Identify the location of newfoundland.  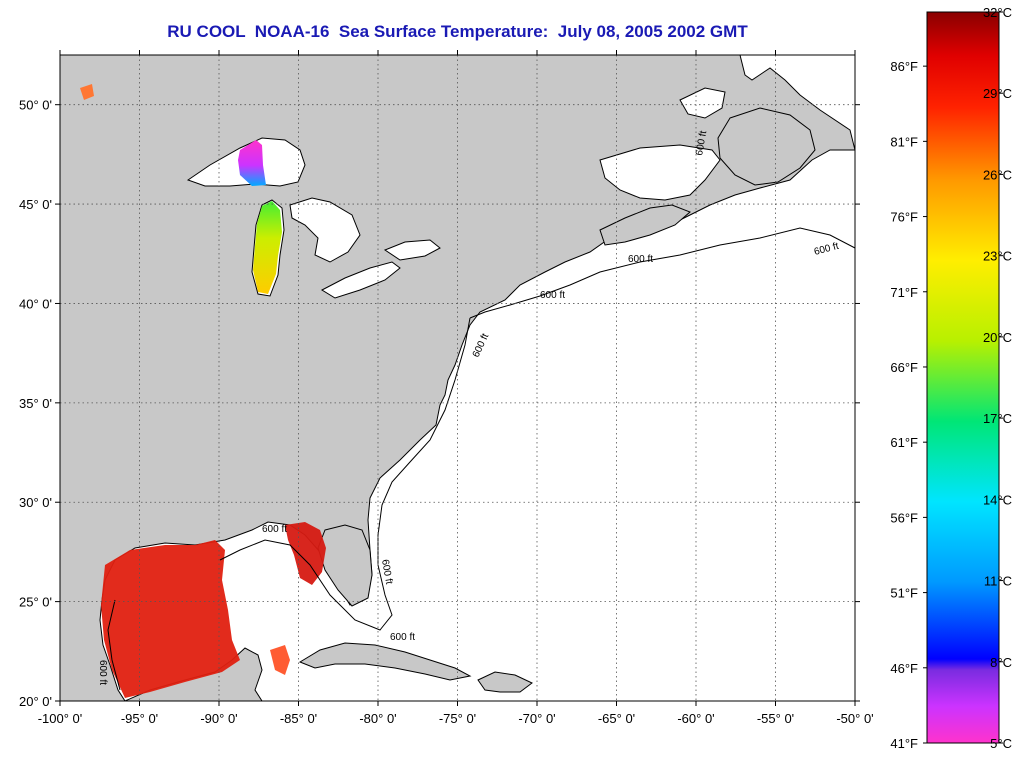
(766, 146).